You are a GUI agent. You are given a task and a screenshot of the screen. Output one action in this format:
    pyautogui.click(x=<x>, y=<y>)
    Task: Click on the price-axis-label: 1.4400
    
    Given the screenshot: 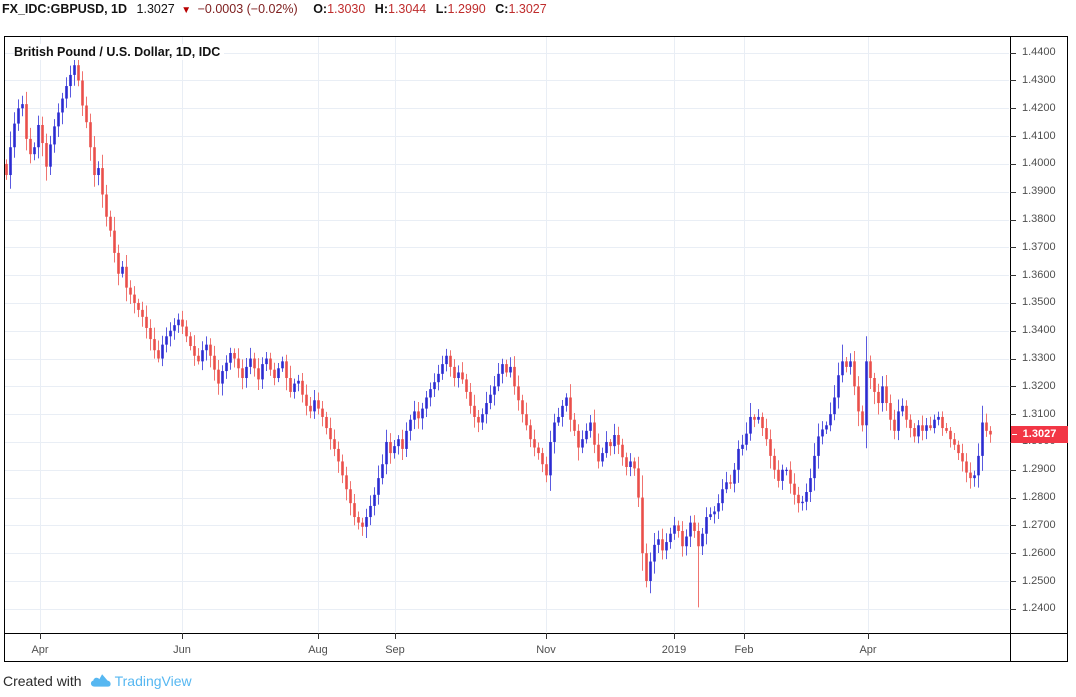 What is the action you would take?
    pyautogui.click(x=1039, y=52)
    